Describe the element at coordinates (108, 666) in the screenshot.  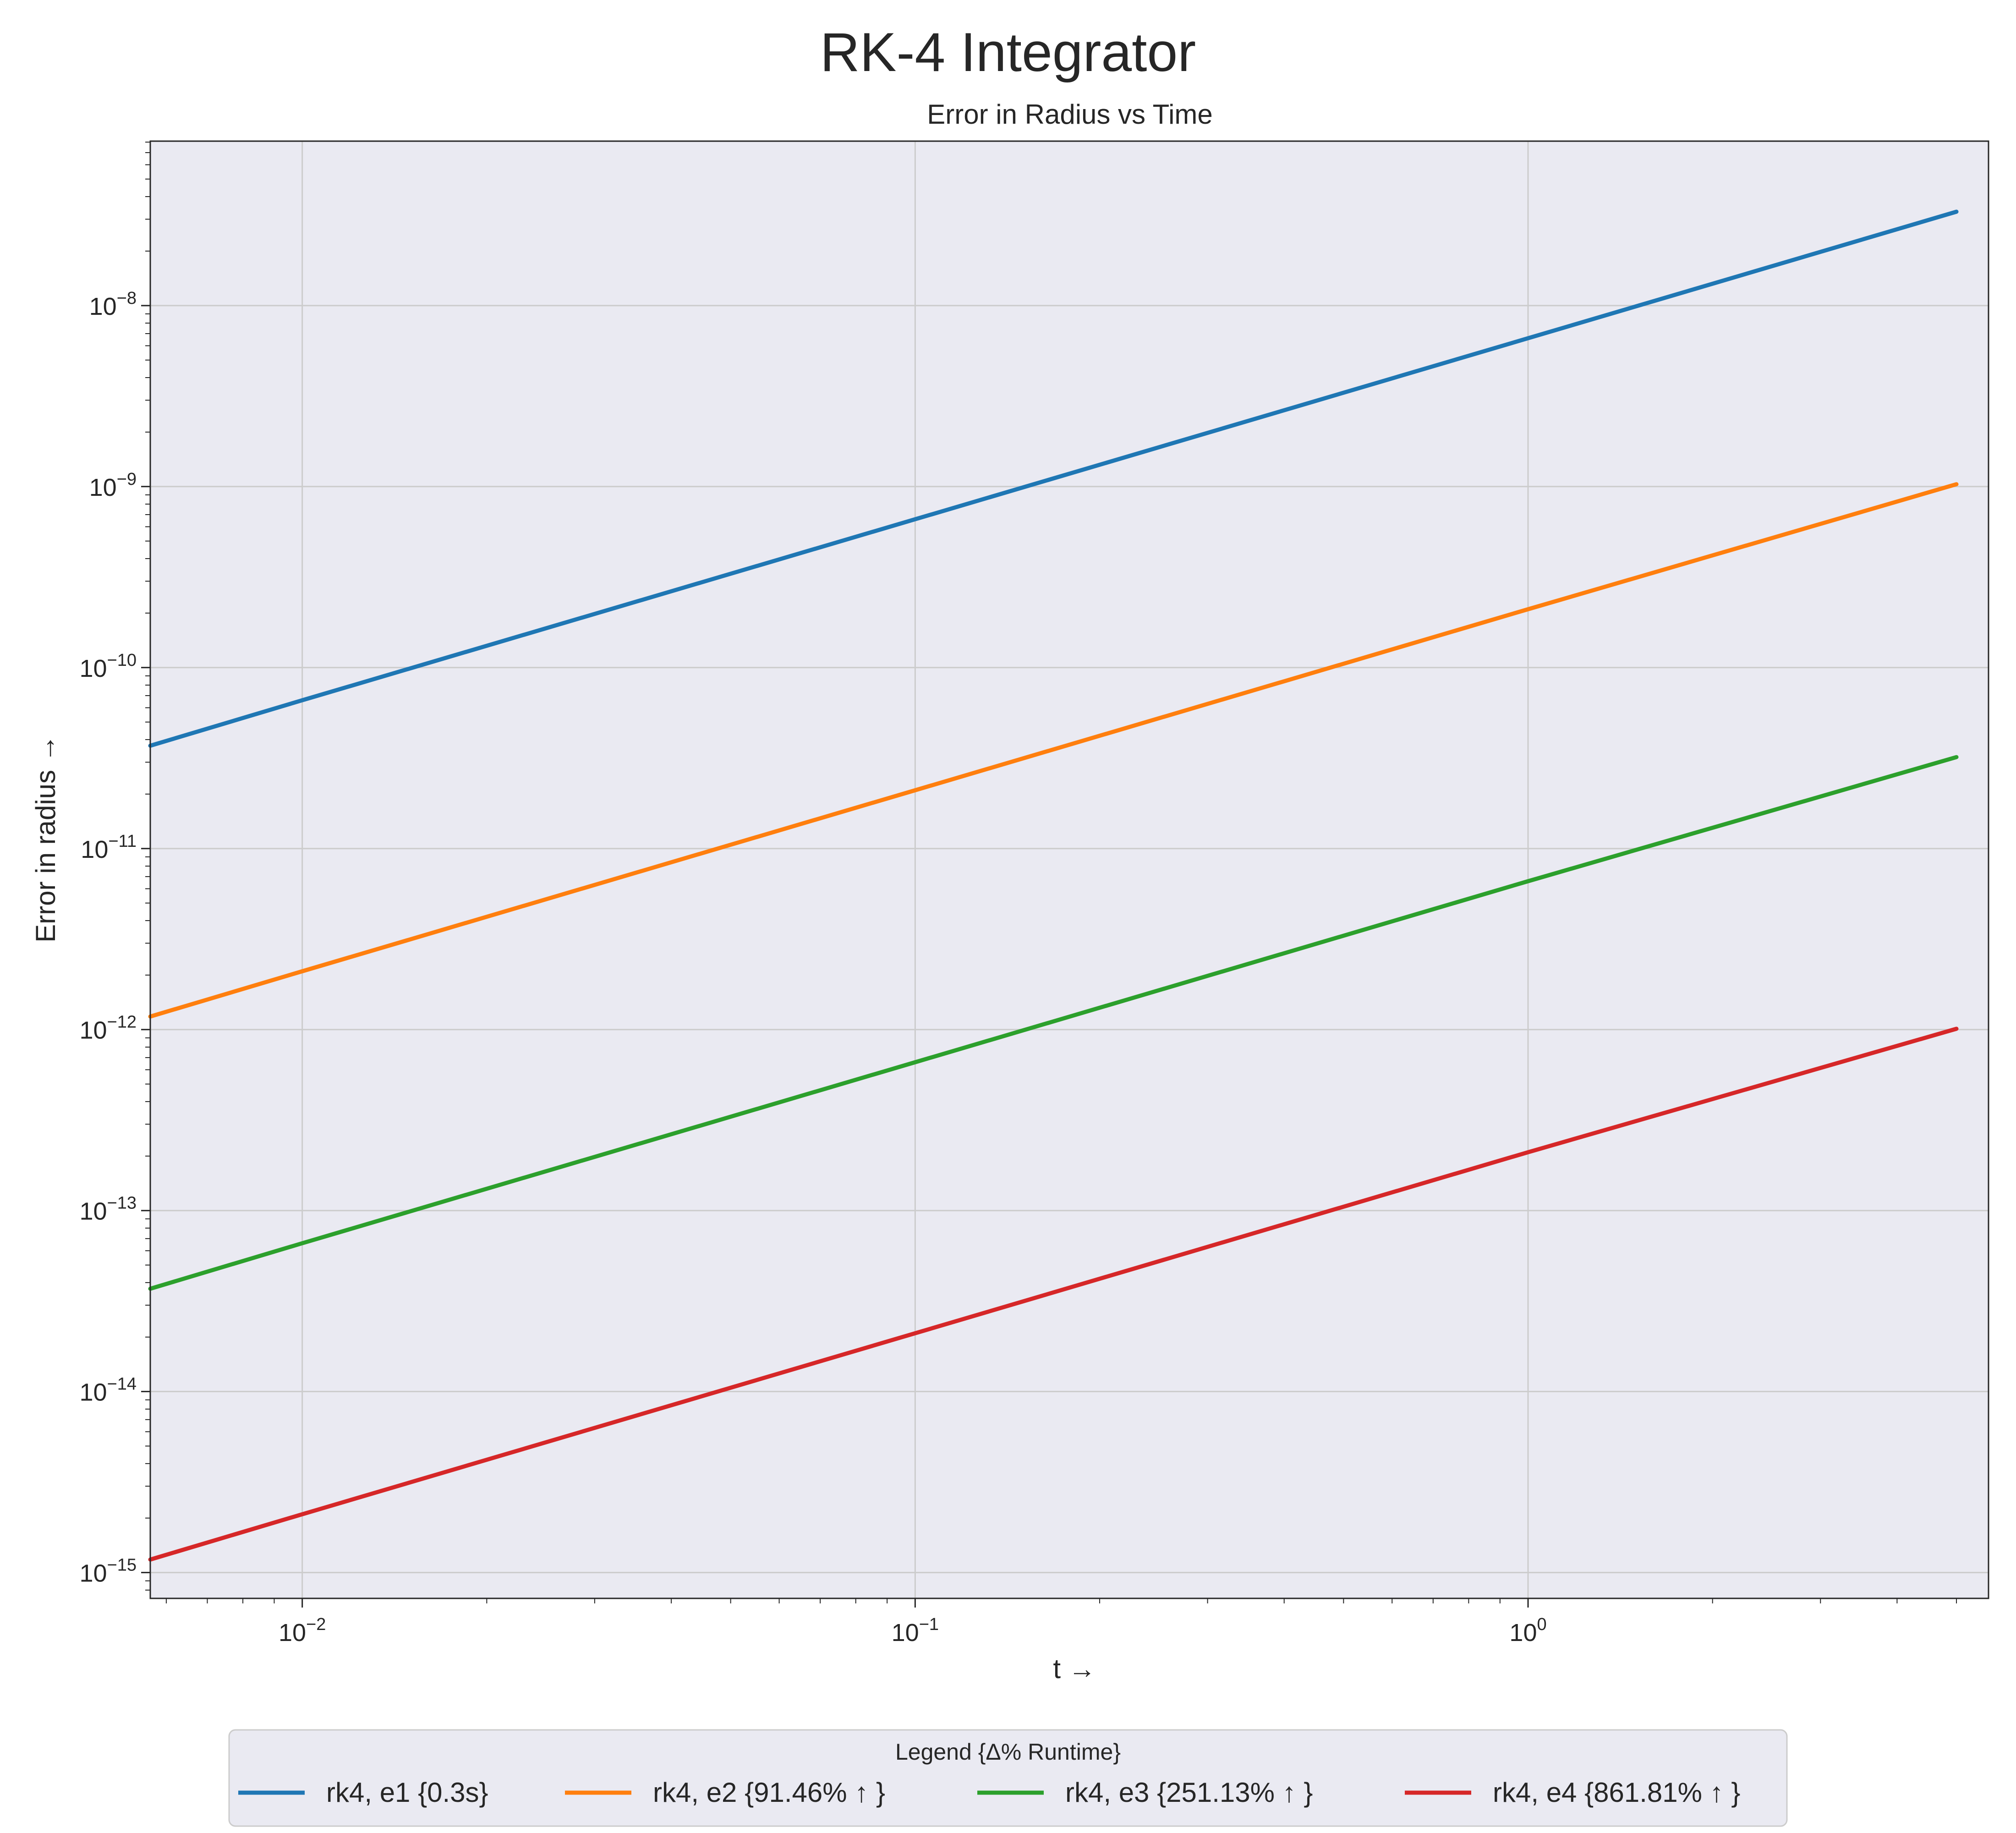
I see `y-tick-label: 10⁻¹⁰` at that location.